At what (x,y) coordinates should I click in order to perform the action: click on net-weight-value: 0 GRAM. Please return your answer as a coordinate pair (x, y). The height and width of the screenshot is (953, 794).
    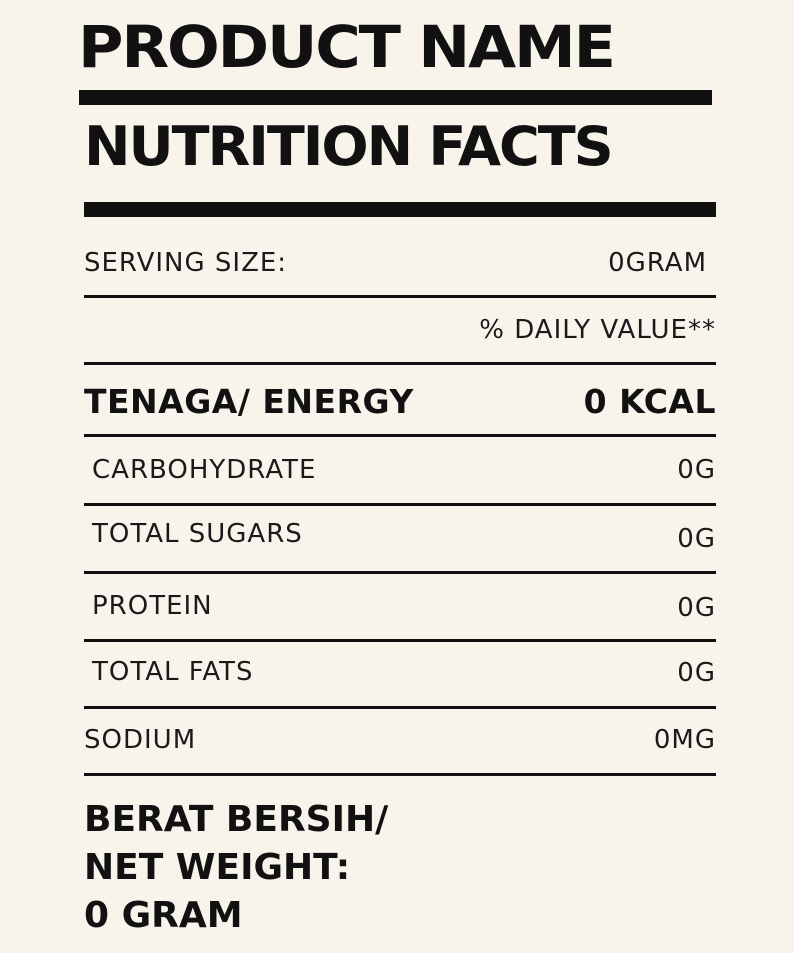
    Looking at the image, I should click on (163, 915).